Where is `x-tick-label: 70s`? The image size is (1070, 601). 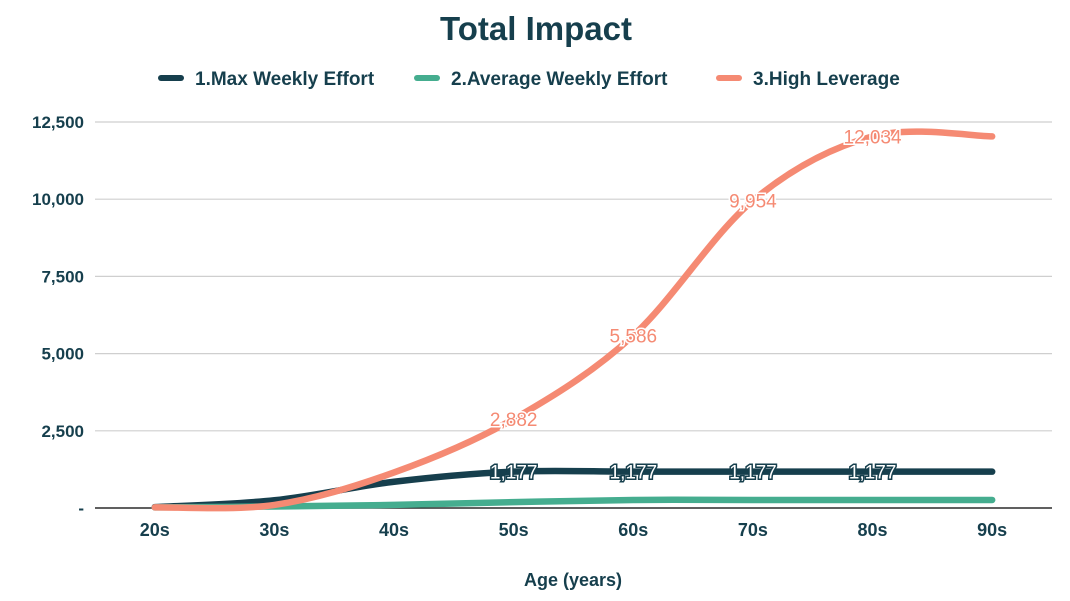 x-tick-label: 70s is located at coordinates (753, 530).